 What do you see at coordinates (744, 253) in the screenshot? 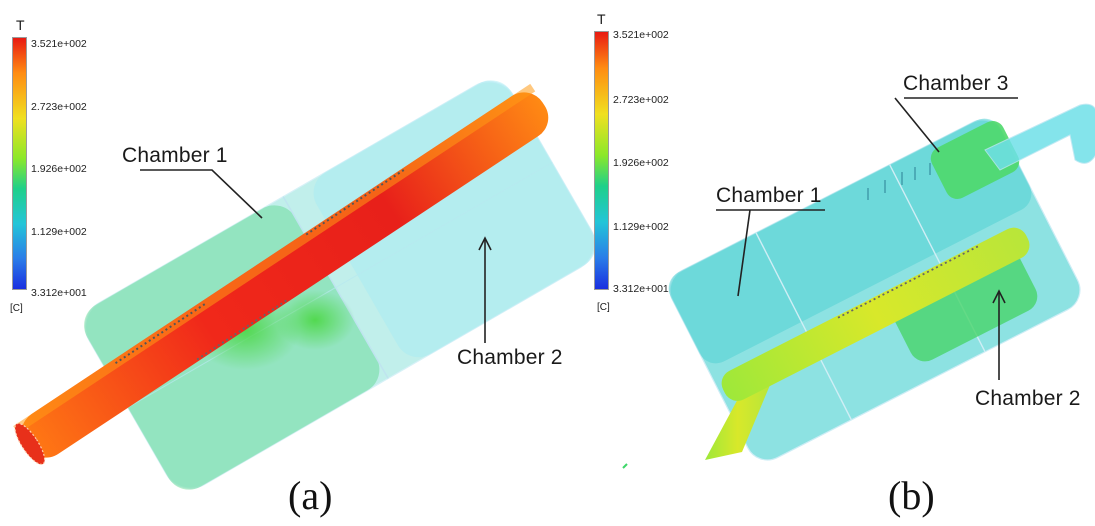
I see `callout-line-chamber1-b` at bounding box center [744, 253].